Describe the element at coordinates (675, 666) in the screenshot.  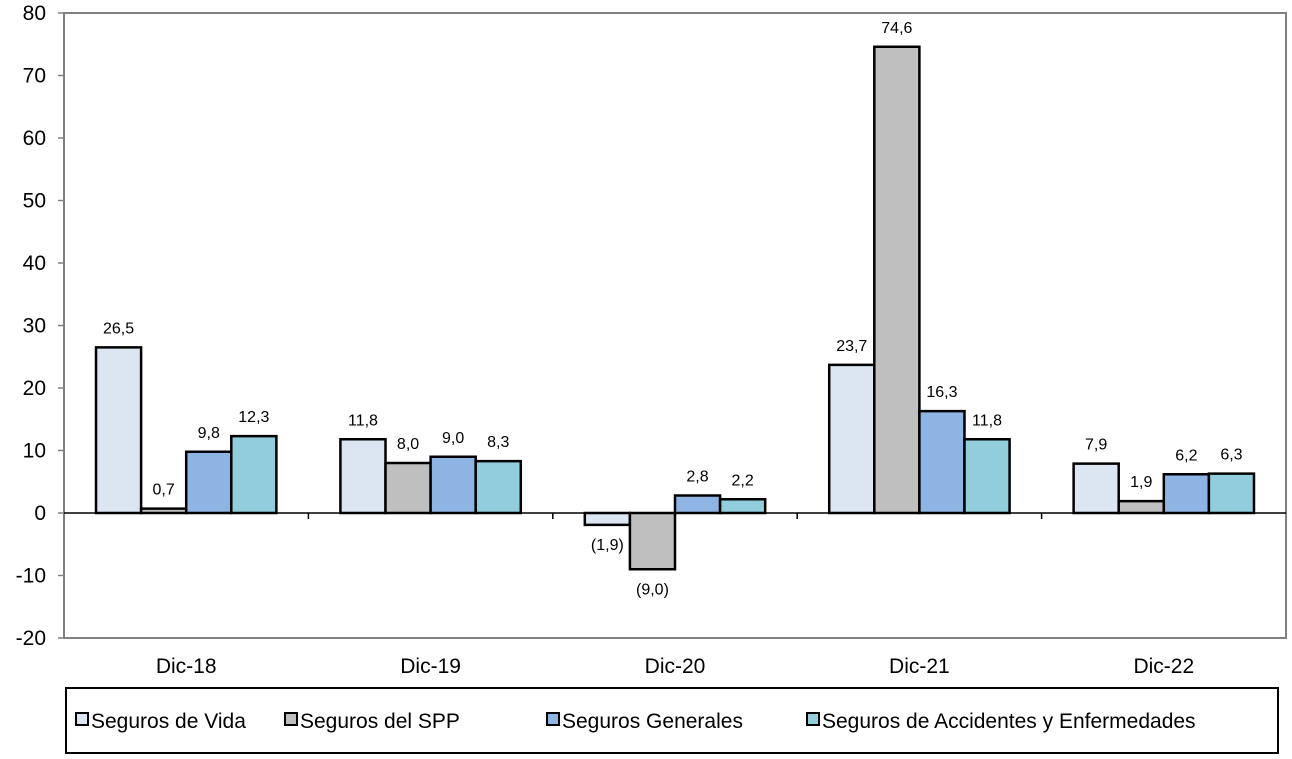
I see `x-category-label: Dic-20` at that location.